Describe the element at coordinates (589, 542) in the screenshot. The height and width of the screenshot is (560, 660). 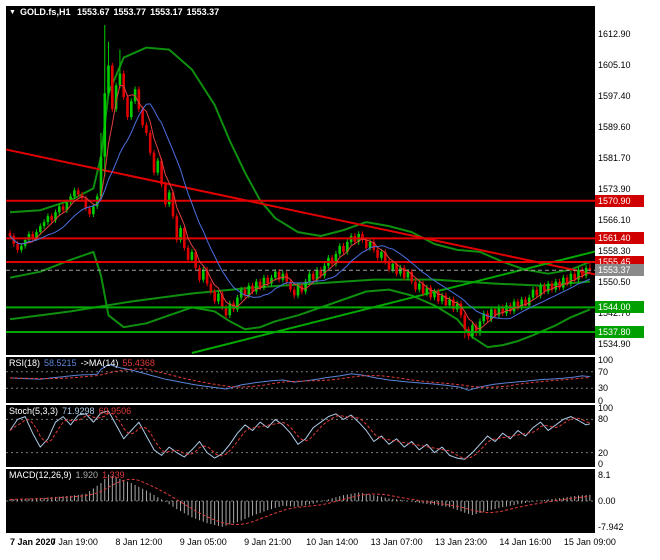
I see `time-axis-label: 15 Jan 09:00` at that location.